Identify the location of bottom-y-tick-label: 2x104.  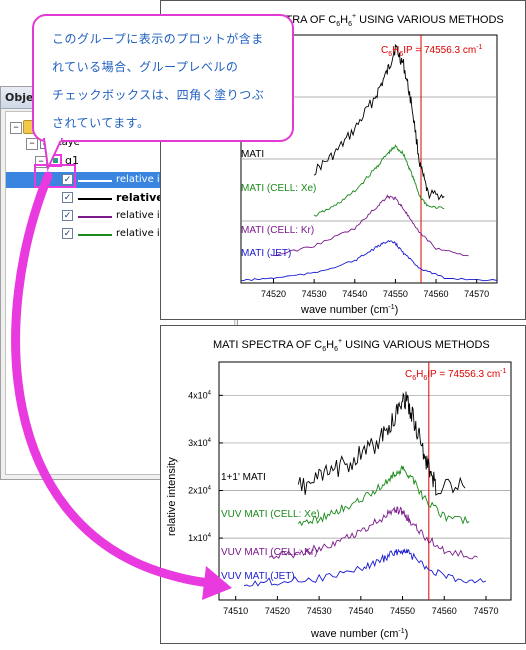
(200, 491).